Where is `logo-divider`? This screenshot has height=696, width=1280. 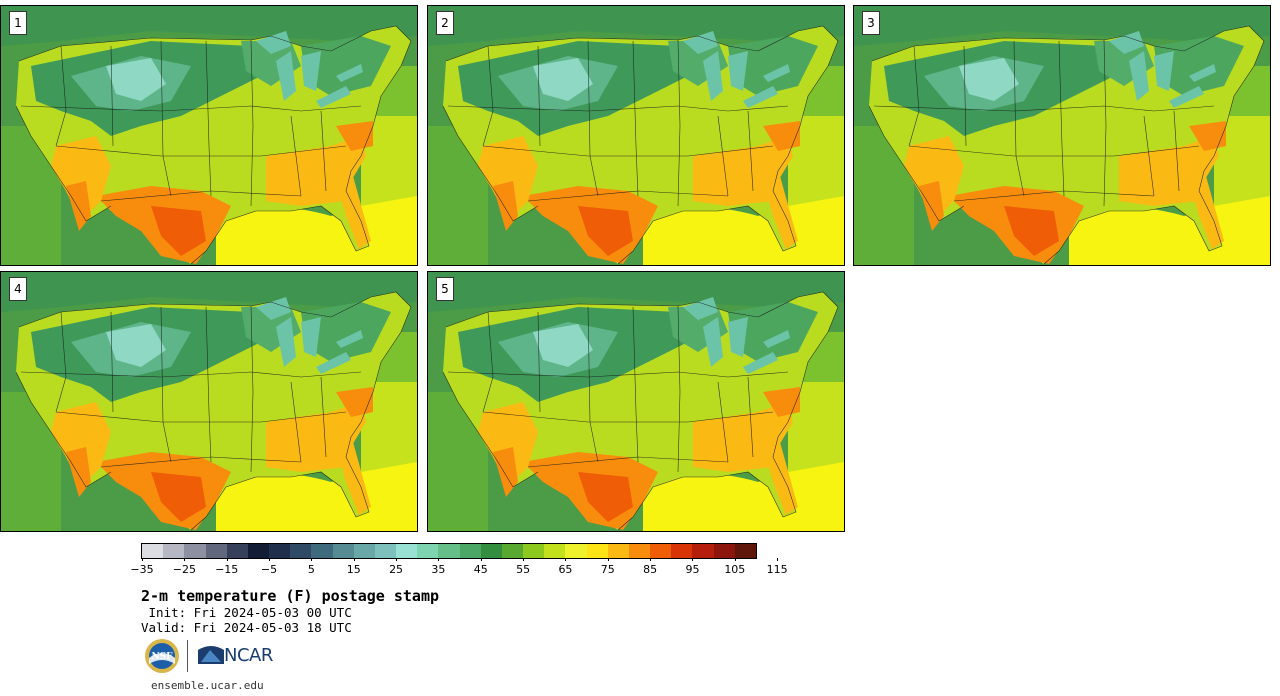 logo-divider is located at coordinates (187, 656).